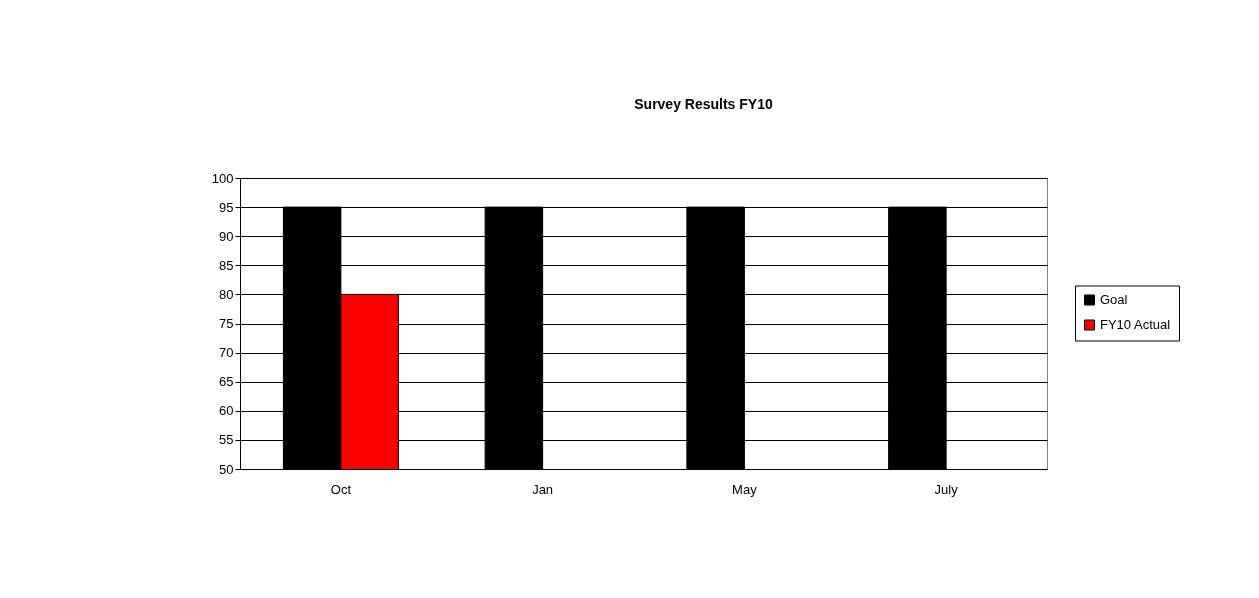  Describe the element at coordinates (341, 489) in the screenshot. I see `x-tick-label: Oct` at that location.